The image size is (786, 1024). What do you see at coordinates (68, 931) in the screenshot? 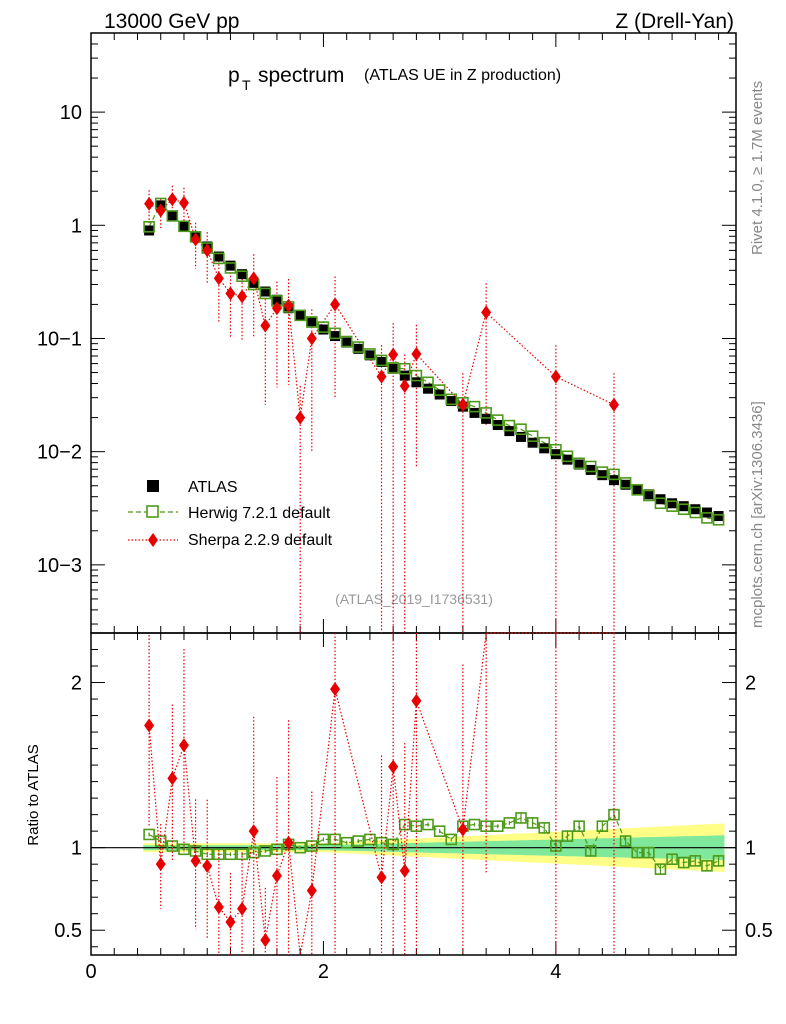
I see `ratio-y-tick-label: 0.5` at bounding box center [68, 931].